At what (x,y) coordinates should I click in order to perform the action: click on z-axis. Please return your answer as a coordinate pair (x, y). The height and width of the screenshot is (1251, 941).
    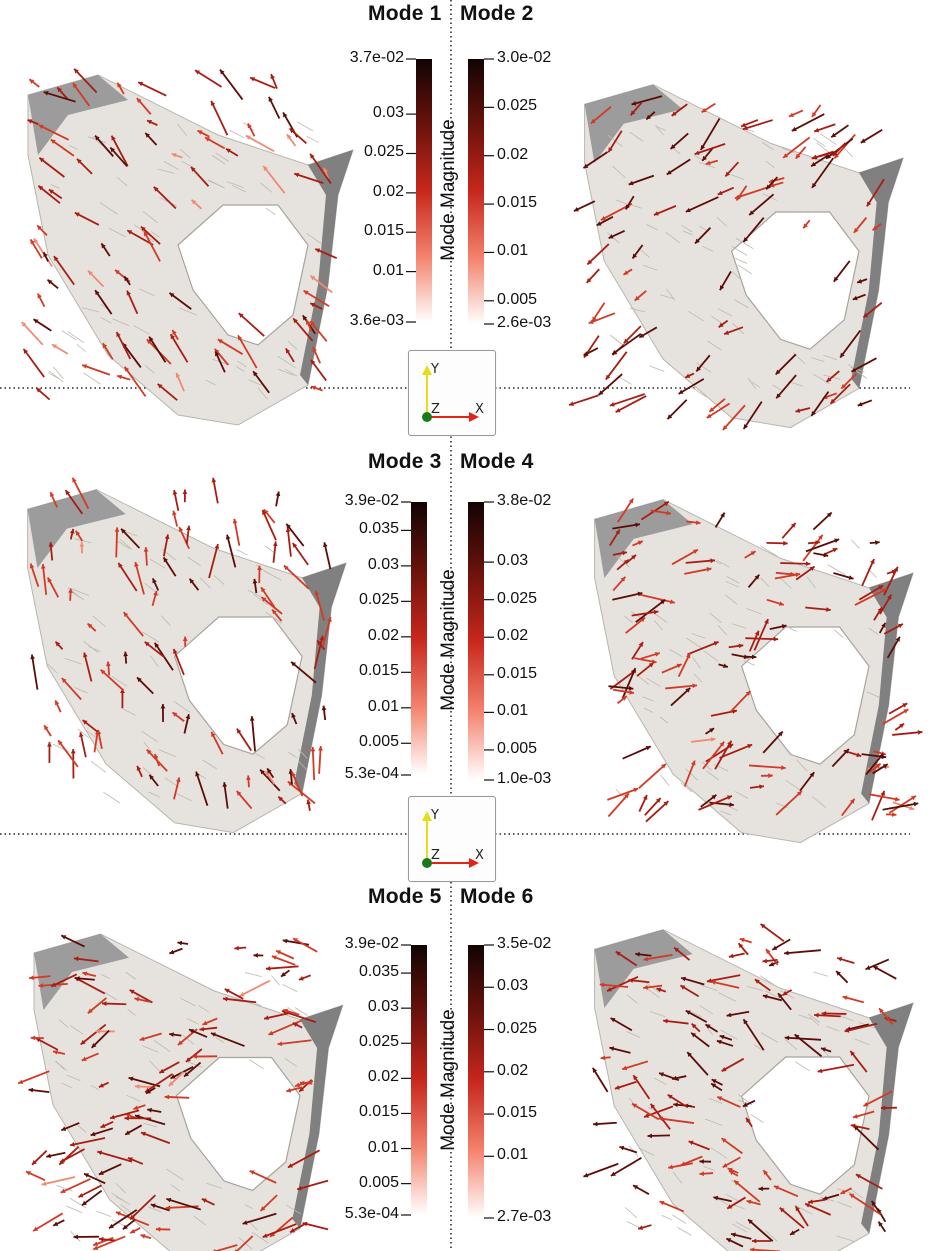
    Looking at the image, I should click on (427, 417).